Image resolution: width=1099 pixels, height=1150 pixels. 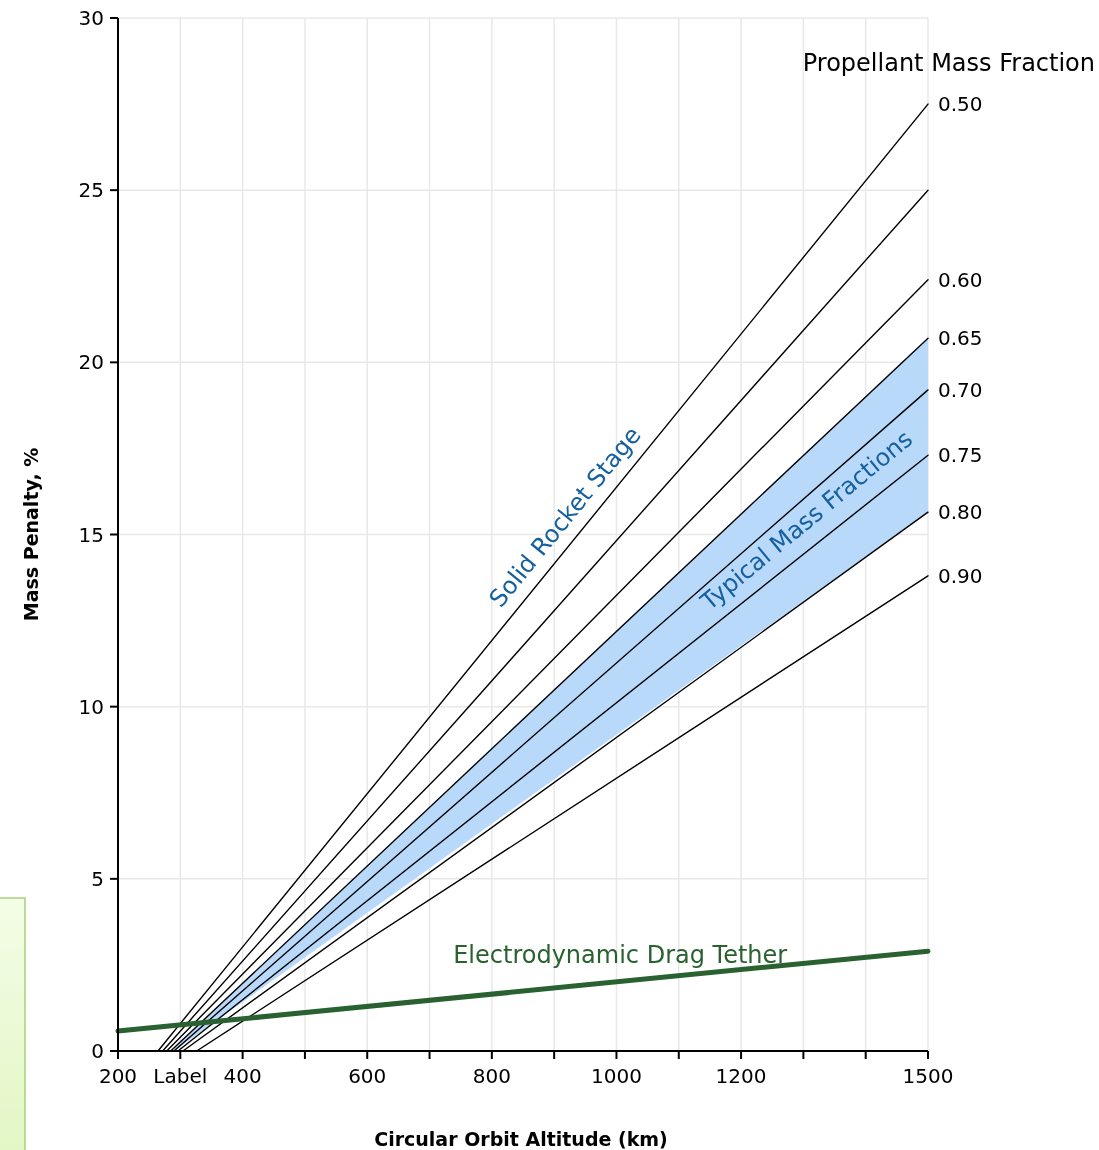 What do you see at coordinates (948, 63) in the screenshot?
I see `legend-title: Propellant Mass Fraction` at bounding box center [948, 63].